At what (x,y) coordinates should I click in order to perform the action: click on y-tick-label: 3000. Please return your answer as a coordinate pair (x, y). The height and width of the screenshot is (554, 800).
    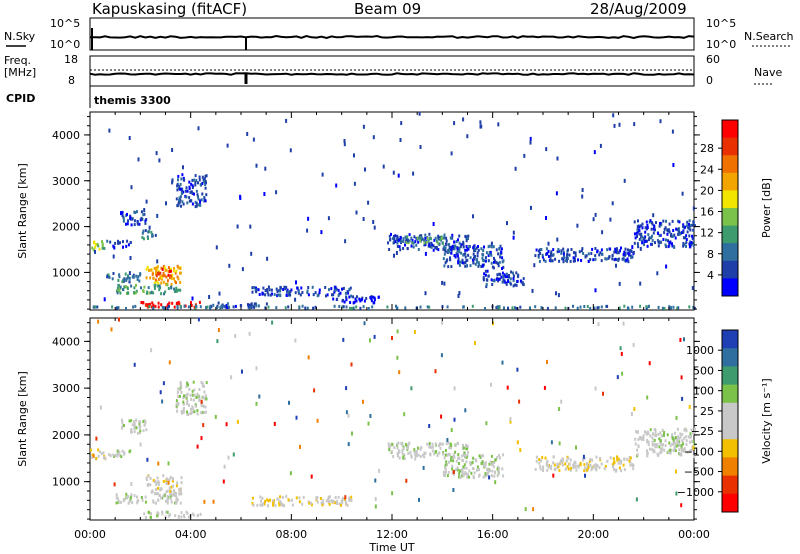
    Looking at the image, I should click on (66, 181).